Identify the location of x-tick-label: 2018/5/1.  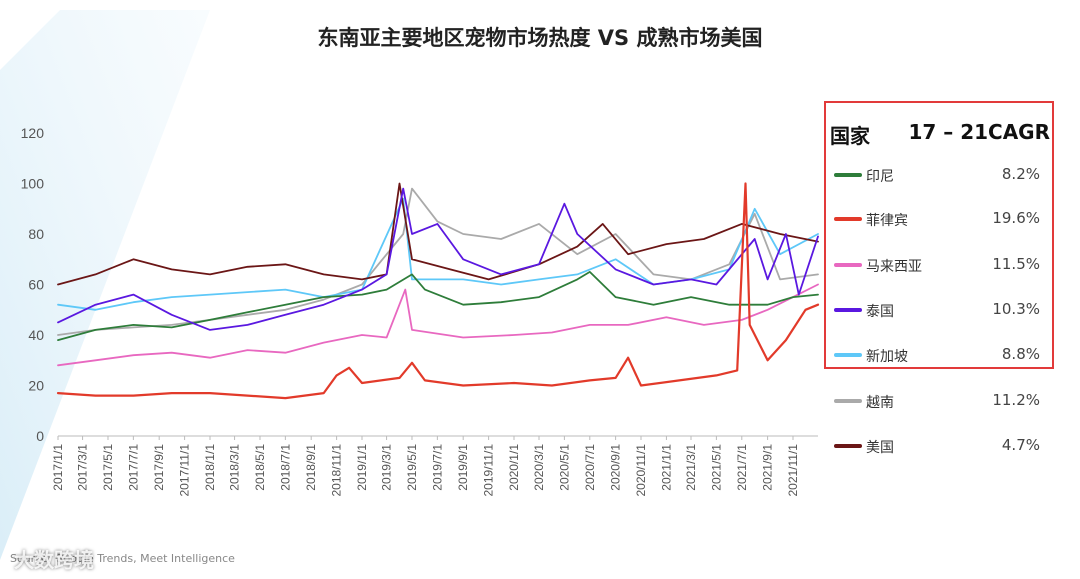
(260, 467).